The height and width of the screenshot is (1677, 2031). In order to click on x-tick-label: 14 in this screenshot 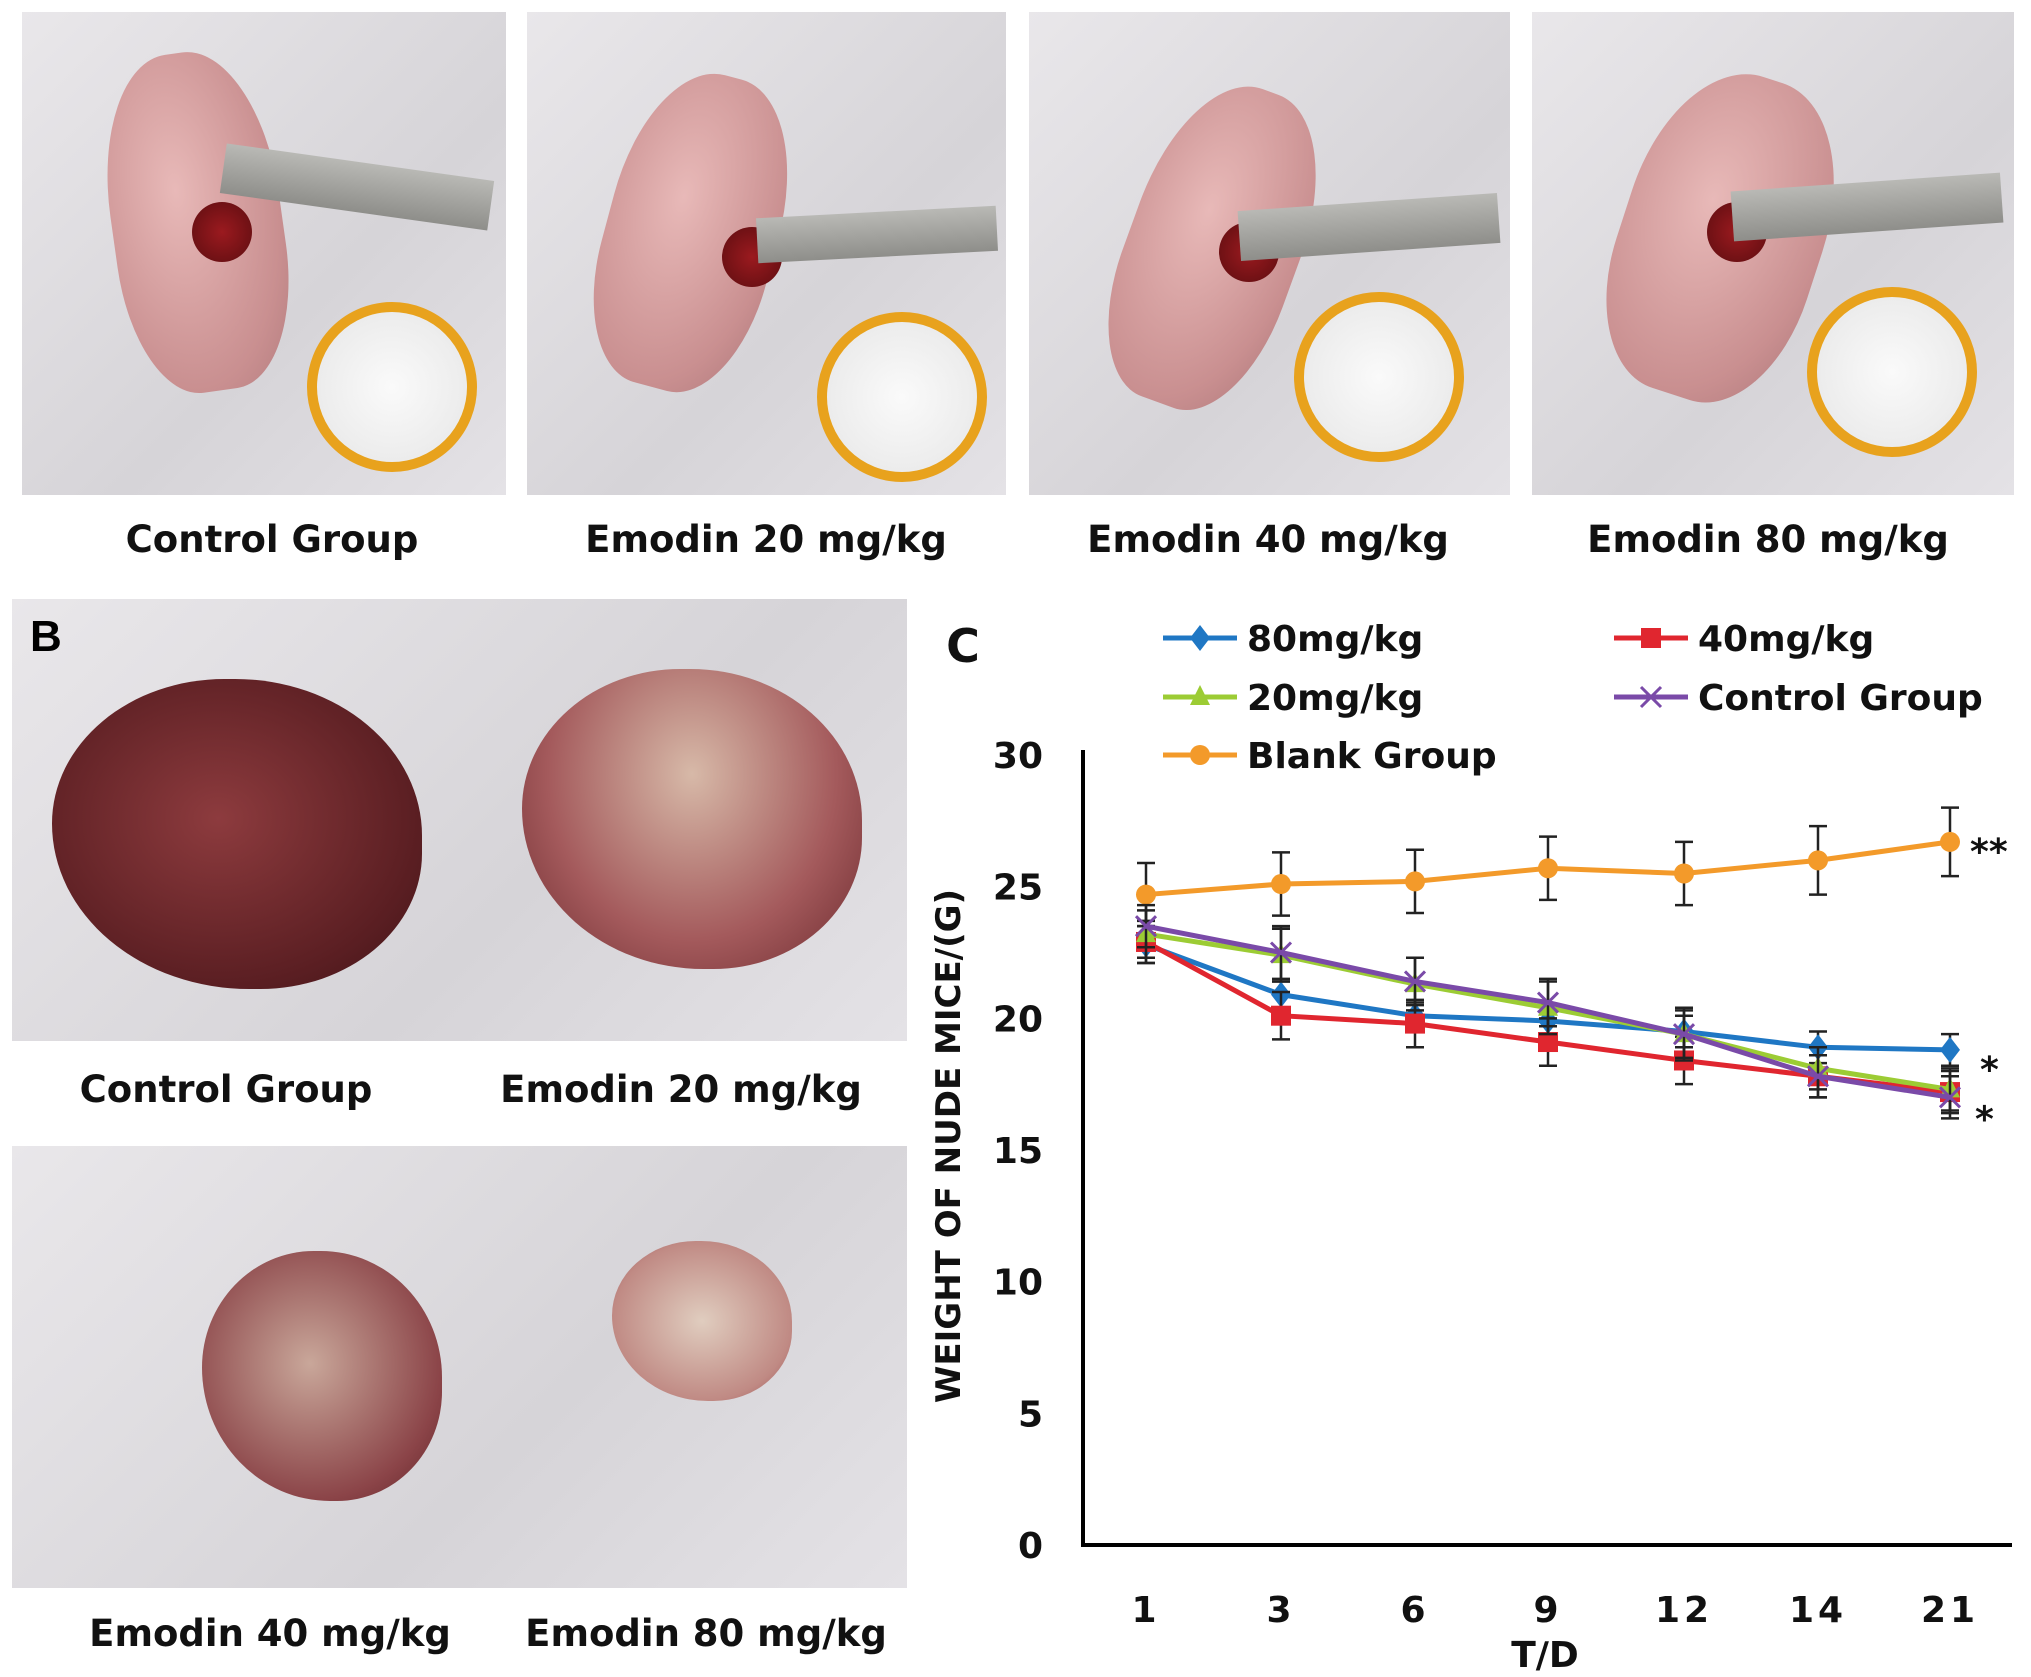, I will do `click(1818, 1610)`.